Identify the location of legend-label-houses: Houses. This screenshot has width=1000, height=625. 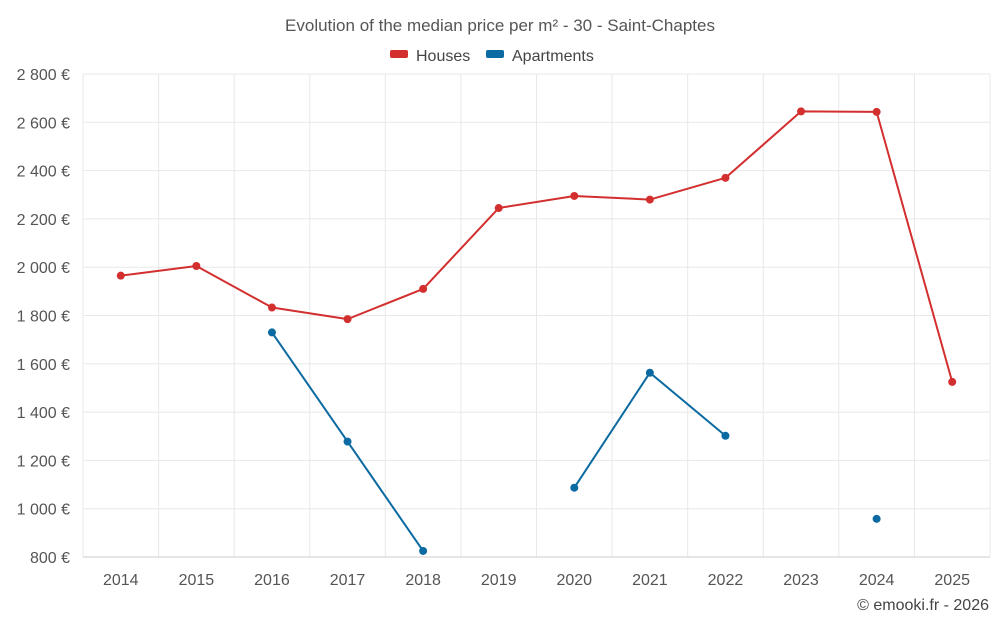
(443, 56).